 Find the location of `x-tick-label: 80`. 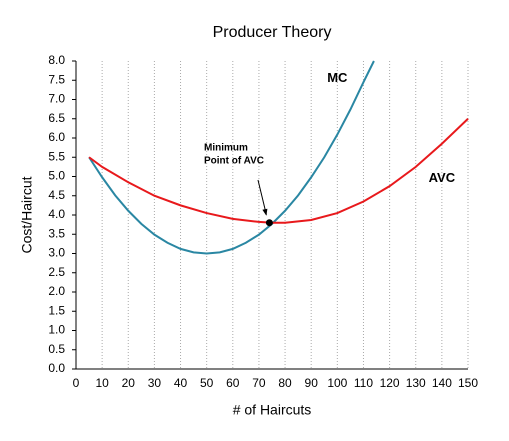

x-tick-label: 80 is located at coordinates (285, 383).